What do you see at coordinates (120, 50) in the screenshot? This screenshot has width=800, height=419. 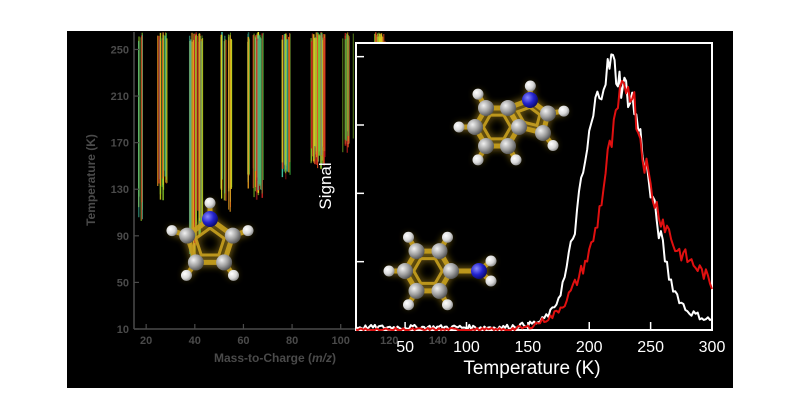 I see `left-y-tick-label: 250` at bounding box center [120, 50].